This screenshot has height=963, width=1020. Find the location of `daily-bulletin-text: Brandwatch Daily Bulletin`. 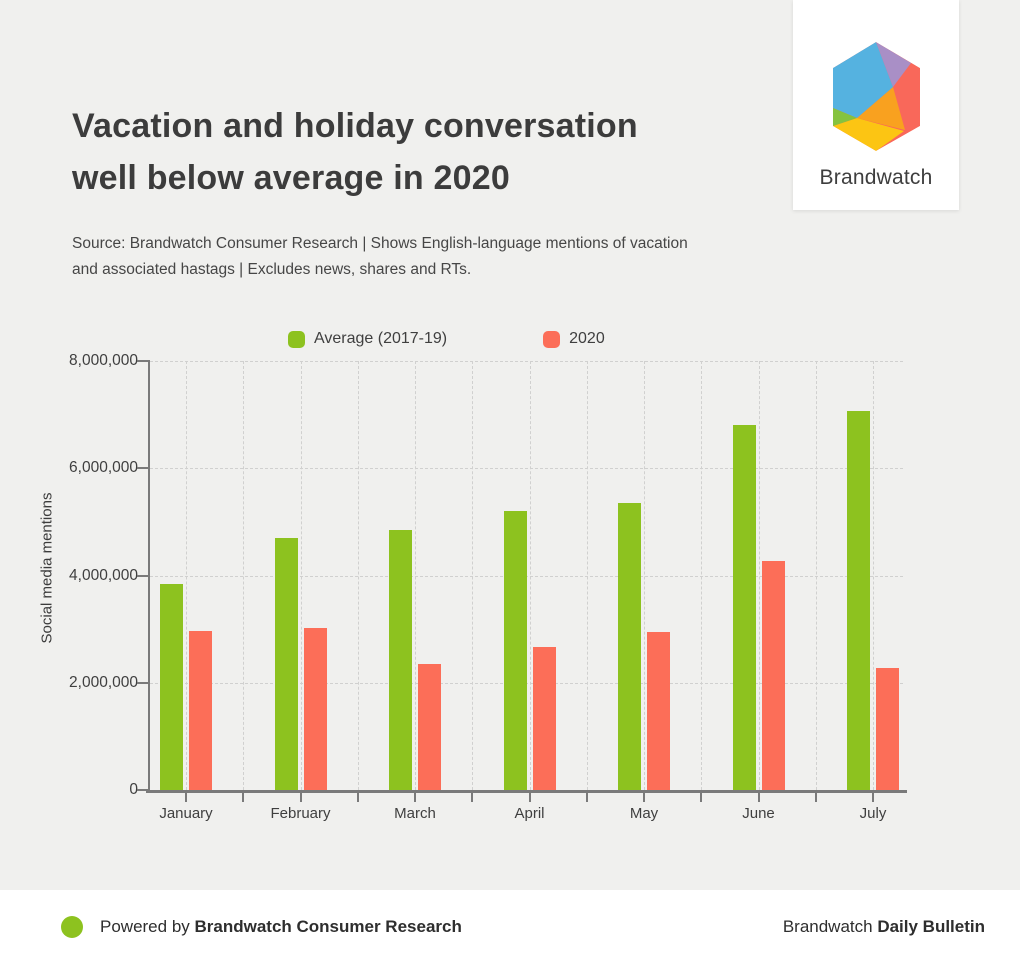

daily-bulletin-text: Brandwatch Daily Bulletin is located at coordinates (884, 927).